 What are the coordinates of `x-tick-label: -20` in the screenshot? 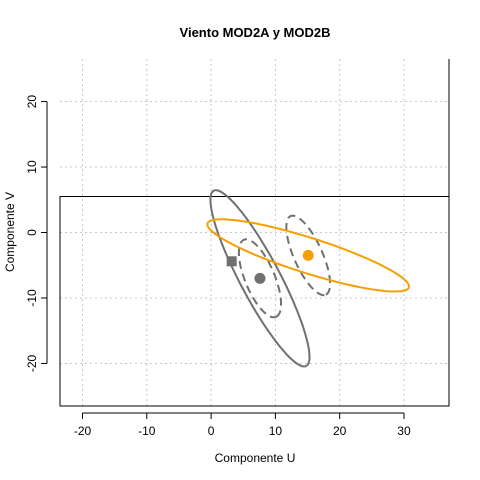 It's located at (83, 431).